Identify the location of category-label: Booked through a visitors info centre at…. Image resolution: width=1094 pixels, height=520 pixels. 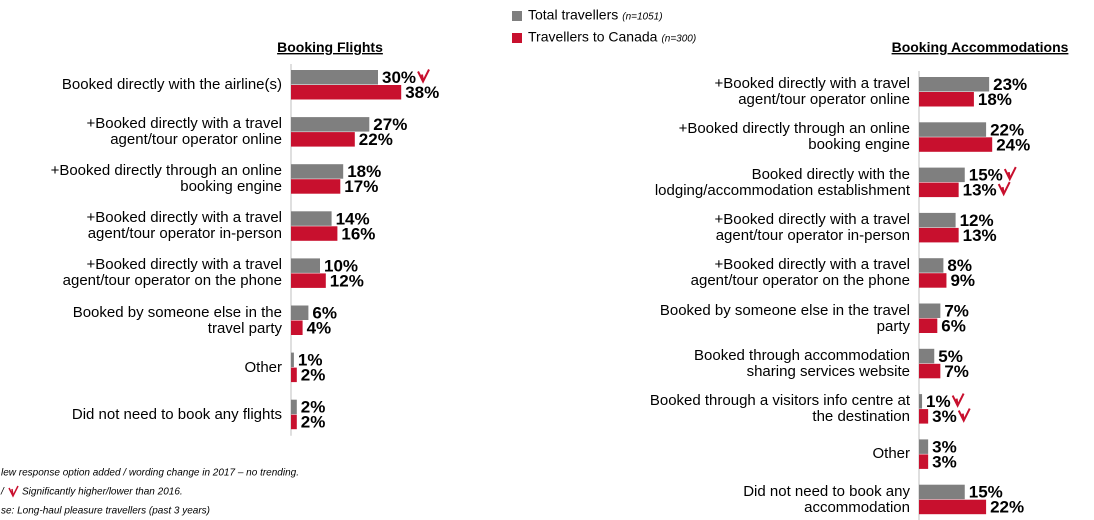
(779, 409).